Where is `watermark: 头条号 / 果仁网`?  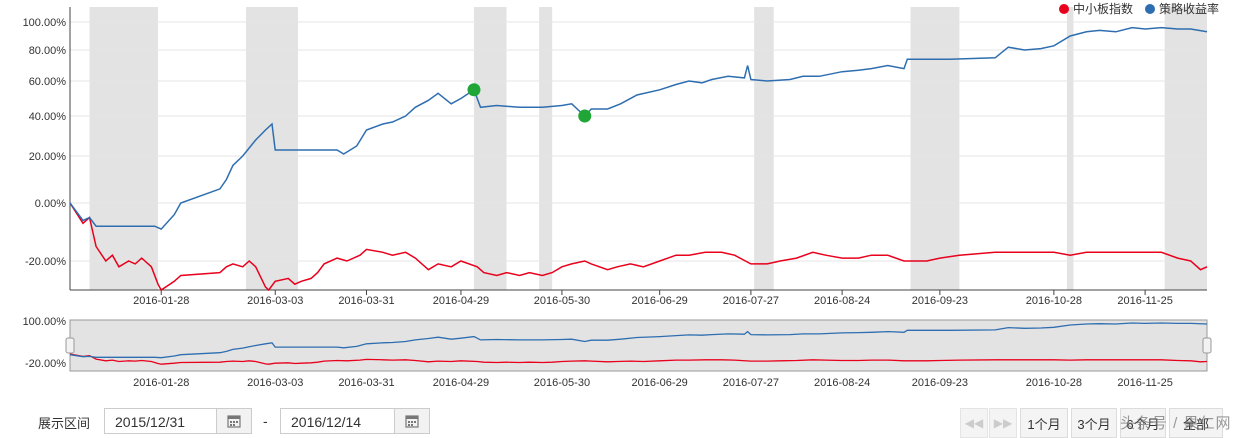
watermark: 头条号 / 果仁网 is located at coordinates (1176, 423).